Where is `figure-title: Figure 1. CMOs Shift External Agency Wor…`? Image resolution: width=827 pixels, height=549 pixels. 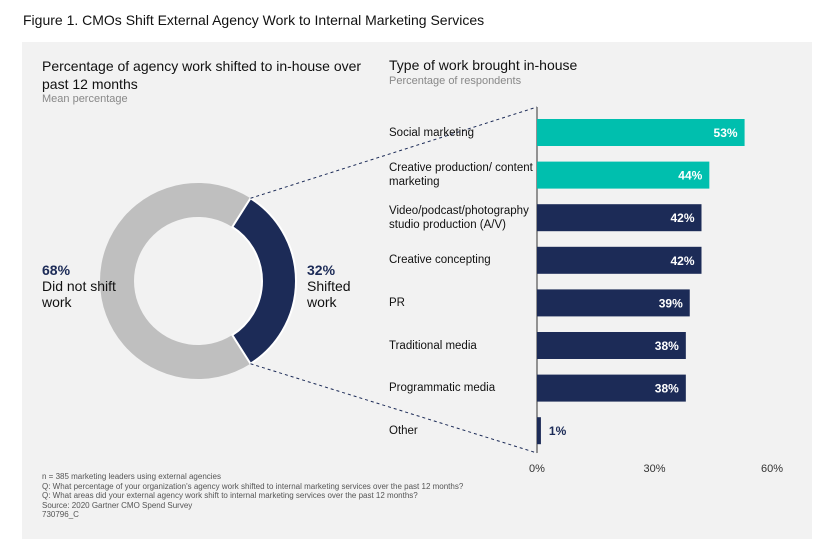
figure-title: Figure 1. CMOs Shift External Agency Wor… is located at coordinates (254, 20).